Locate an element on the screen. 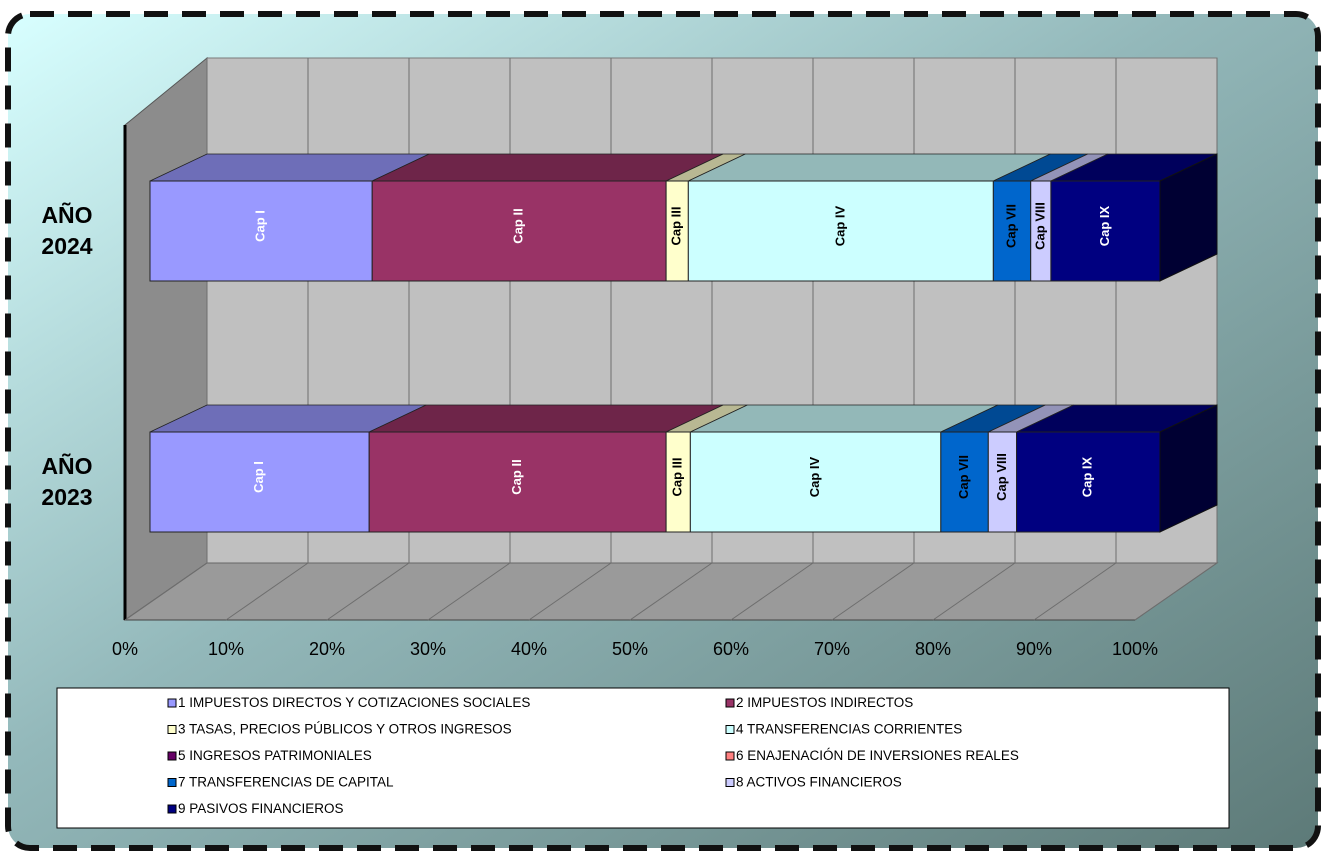  x-tick-labels: 0% 10% 20% 30% 40% 50% 60% 70% 80% 90% 100% is located at coordinates (635, 649).